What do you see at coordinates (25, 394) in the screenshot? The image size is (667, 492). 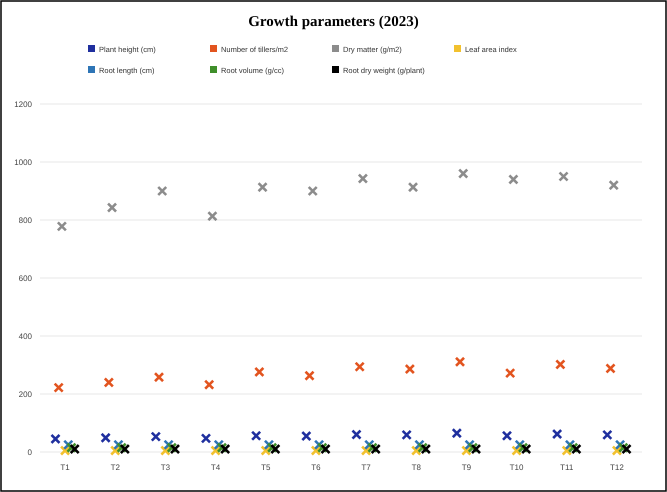 I see `y-tick-label: 200` at bounding box center [25, 394].